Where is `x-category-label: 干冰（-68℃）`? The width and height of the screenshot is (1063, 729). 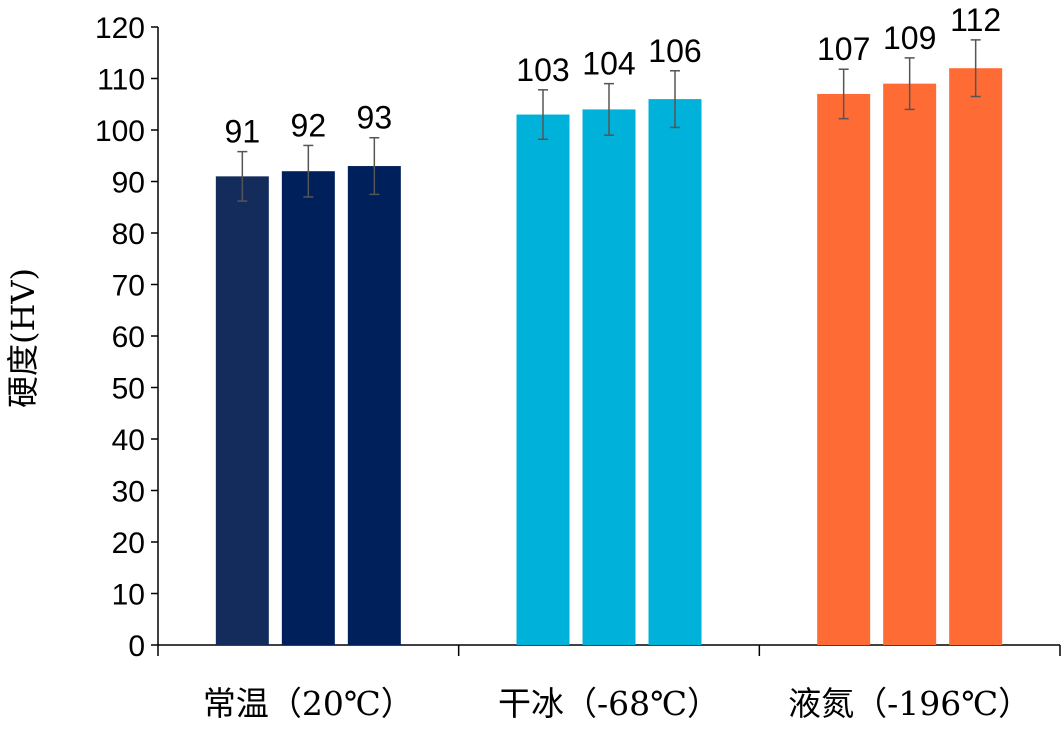 x-category-label: 干冰（-68℃） is located at coordinates (609, 703).